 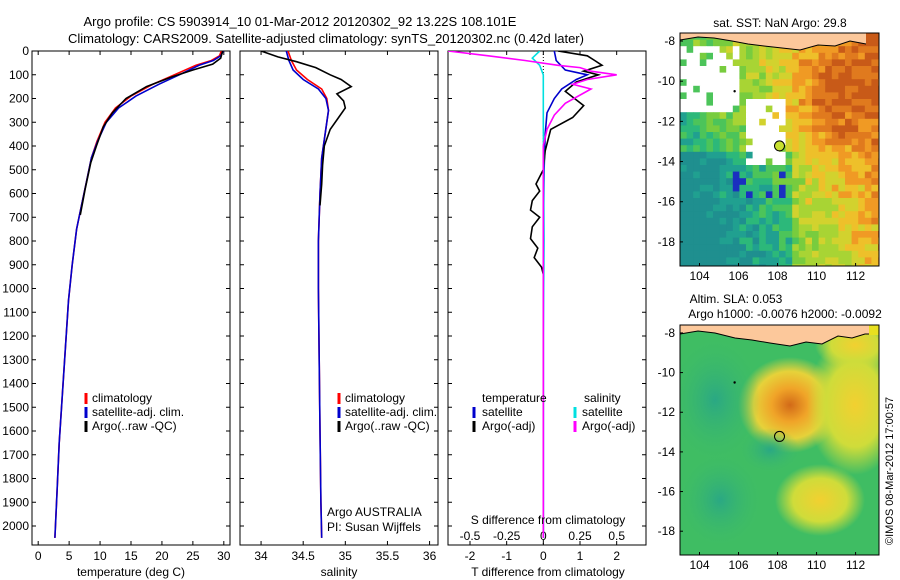 I want to click on salinity-difference-xlabel: S difference from climatology, so click(x=548, y=520).